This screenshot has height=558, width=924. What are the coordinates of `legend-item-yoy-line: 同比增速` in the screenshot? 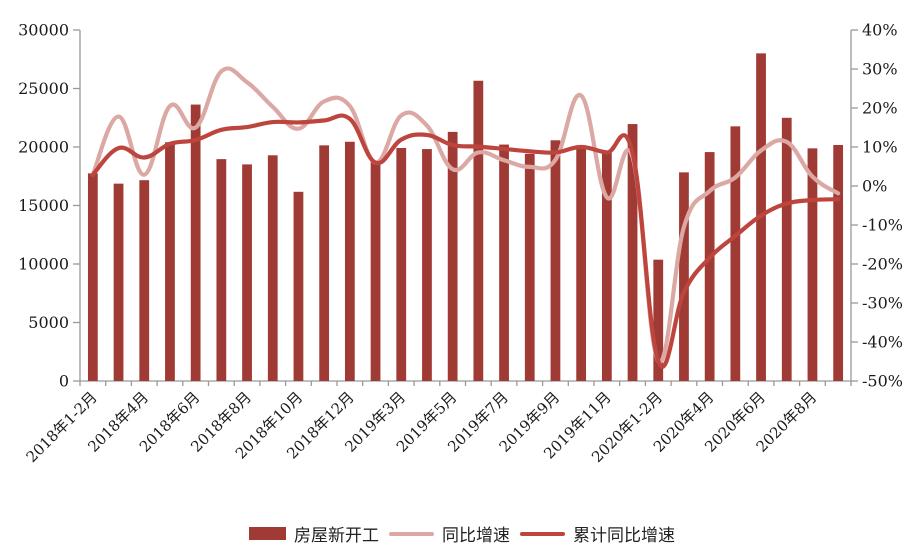 It's located at (449, 533).